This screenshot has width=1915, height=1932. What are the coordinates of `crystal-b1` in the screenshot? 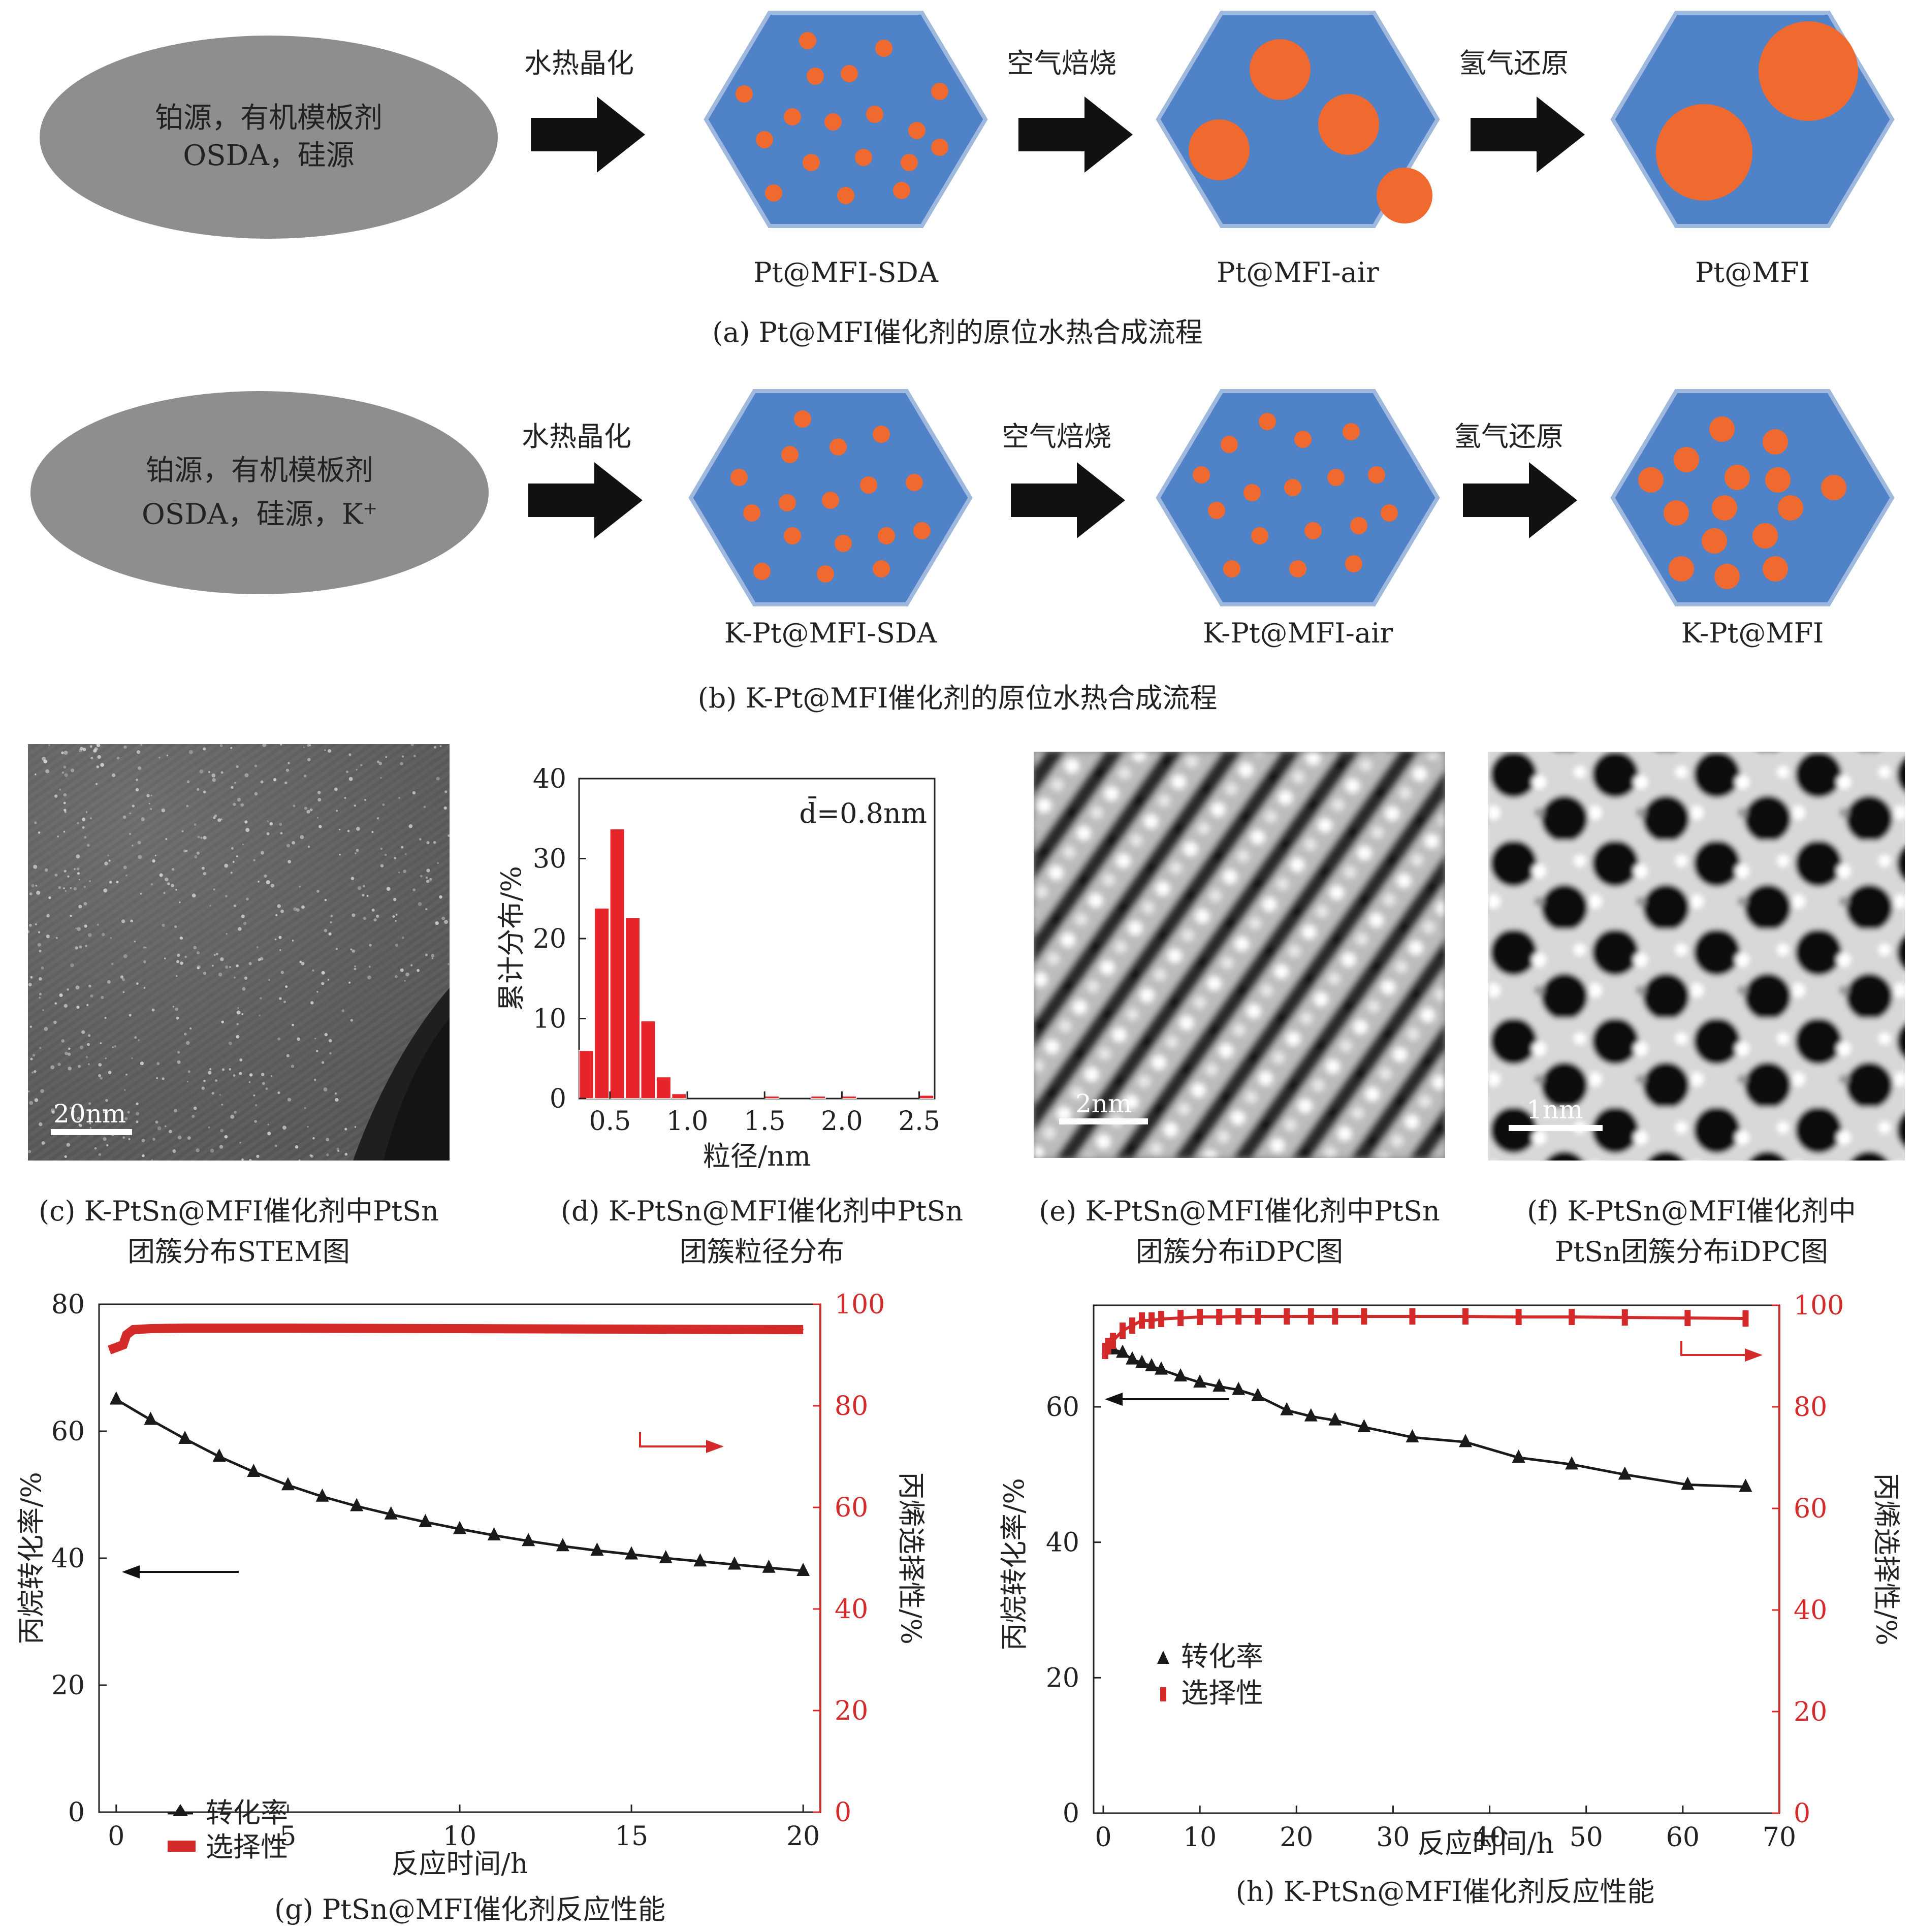 It's located at (831, 497).